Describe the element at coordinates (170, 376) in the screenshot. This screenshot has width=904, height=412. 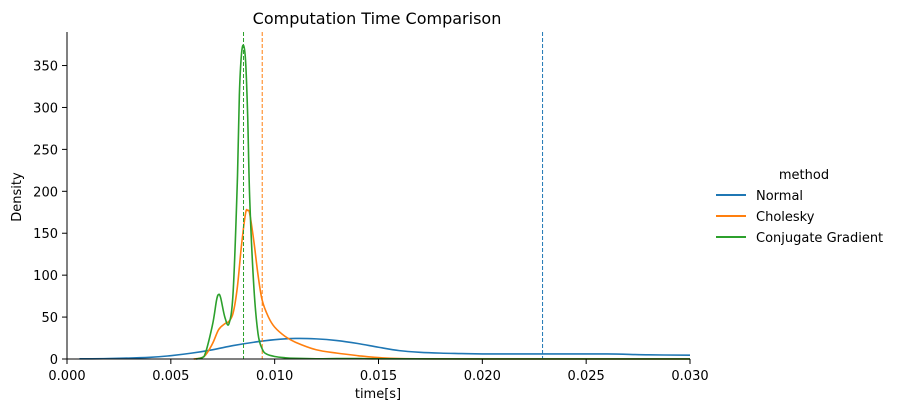
I see `x-tick-label: 0.005` at that location.